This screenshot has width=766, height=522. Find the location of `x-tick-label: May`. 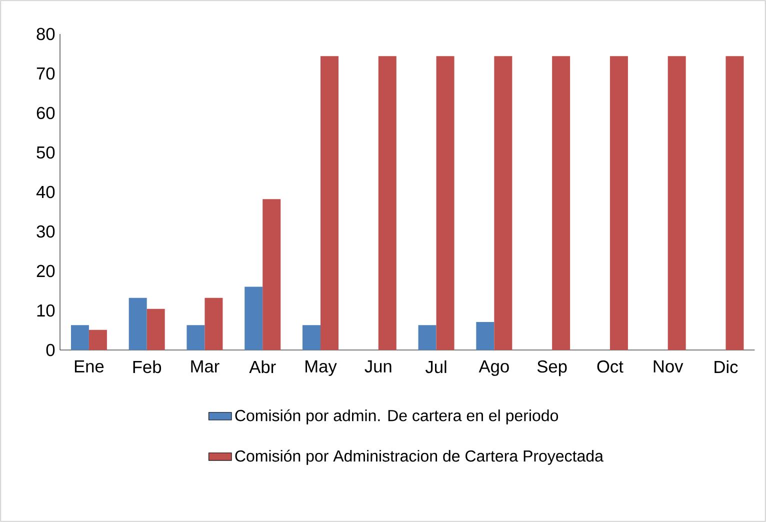

x-tick-label: May is located at coordinates (321, 368).